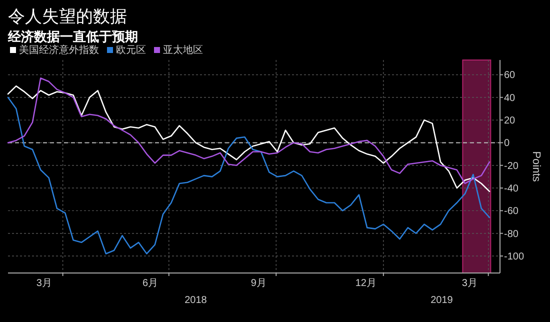 Image resolution: width=550 pixels, height=322 pixels. What do you see at coordinates (511, 166) in the screenshot?
I see `y-tick-label: -20` at bounding box center [511, 166].